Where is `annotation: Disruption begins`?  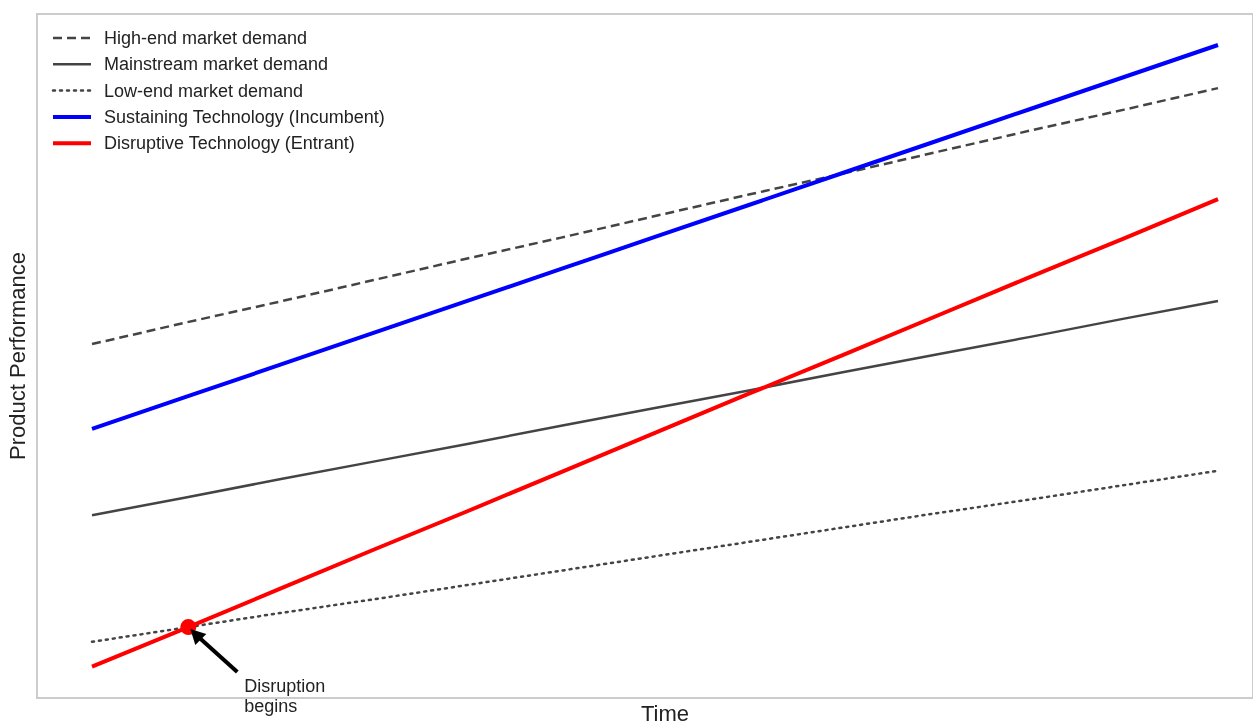
annotation: Disruption begins is located at coordinates (285, 696).